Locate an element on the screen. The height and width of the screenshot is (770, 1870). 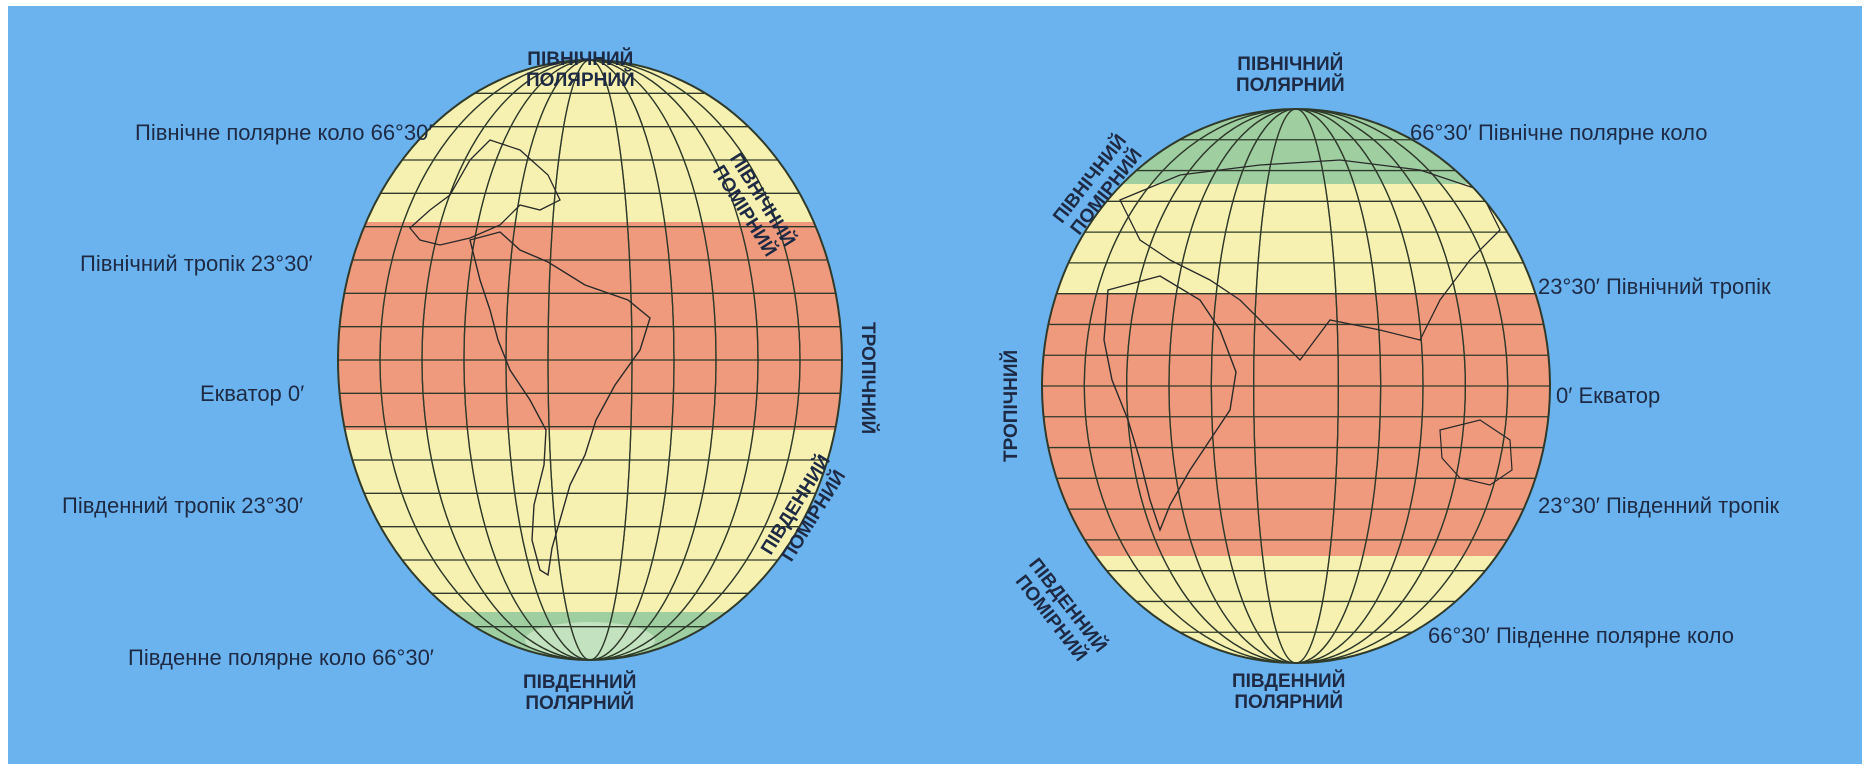
left-equator-label: Екватор 0′ is located at coordinates (252, 393).